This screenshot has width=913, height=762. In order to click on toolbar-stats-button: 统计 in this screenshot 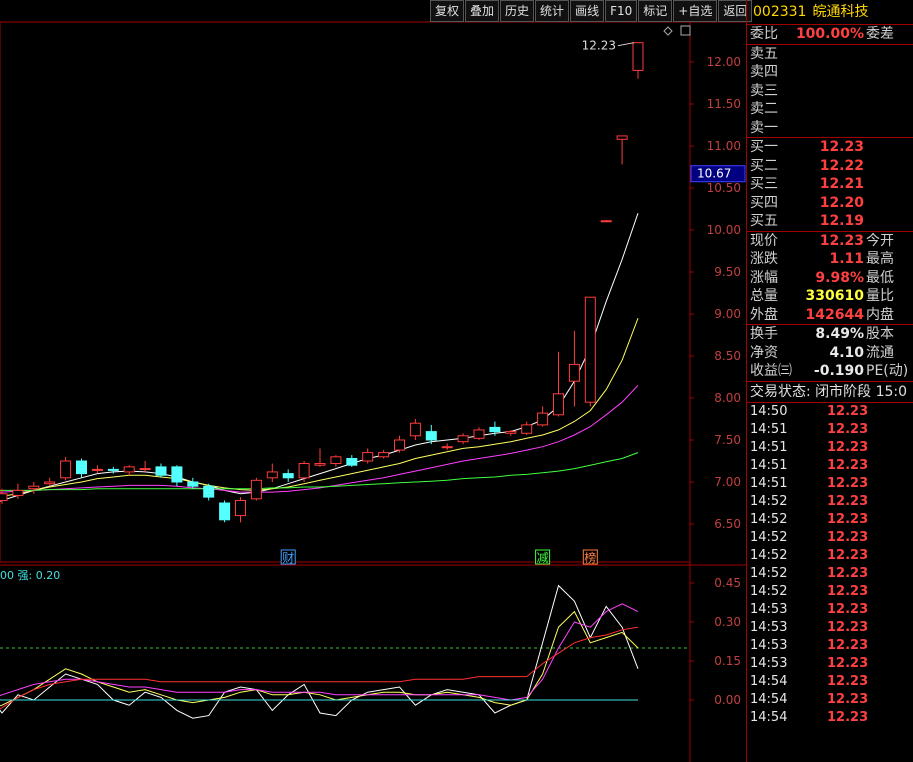, I will do `click(552, 11)`.